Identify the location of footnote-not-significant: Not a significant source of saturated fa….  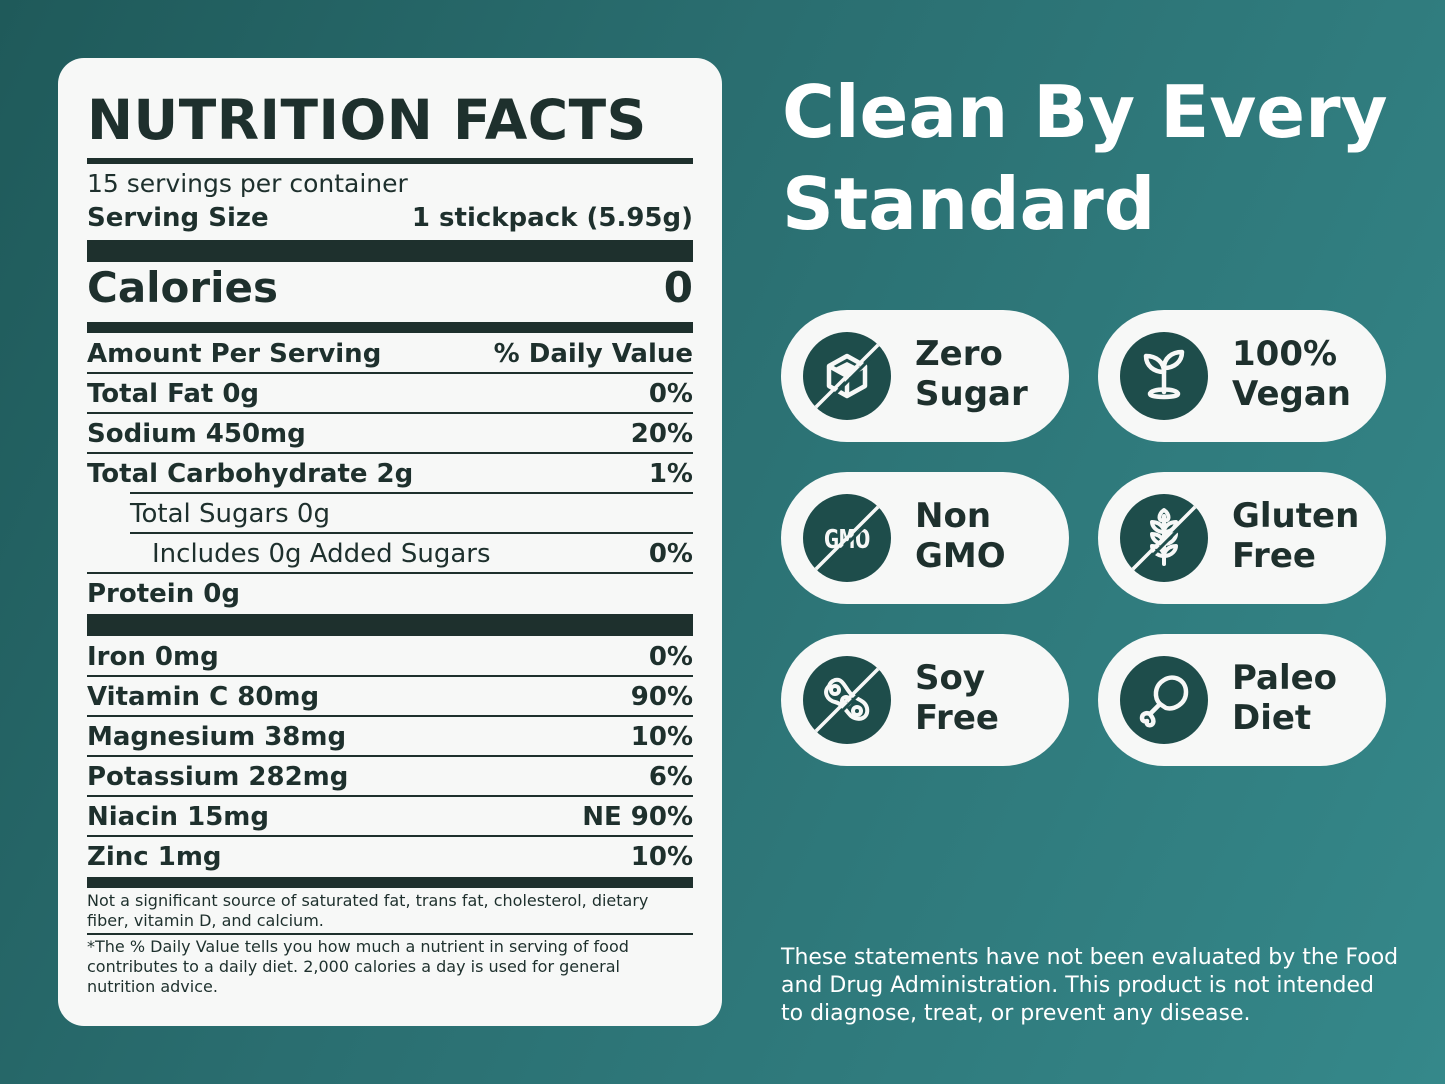
(368, 910).